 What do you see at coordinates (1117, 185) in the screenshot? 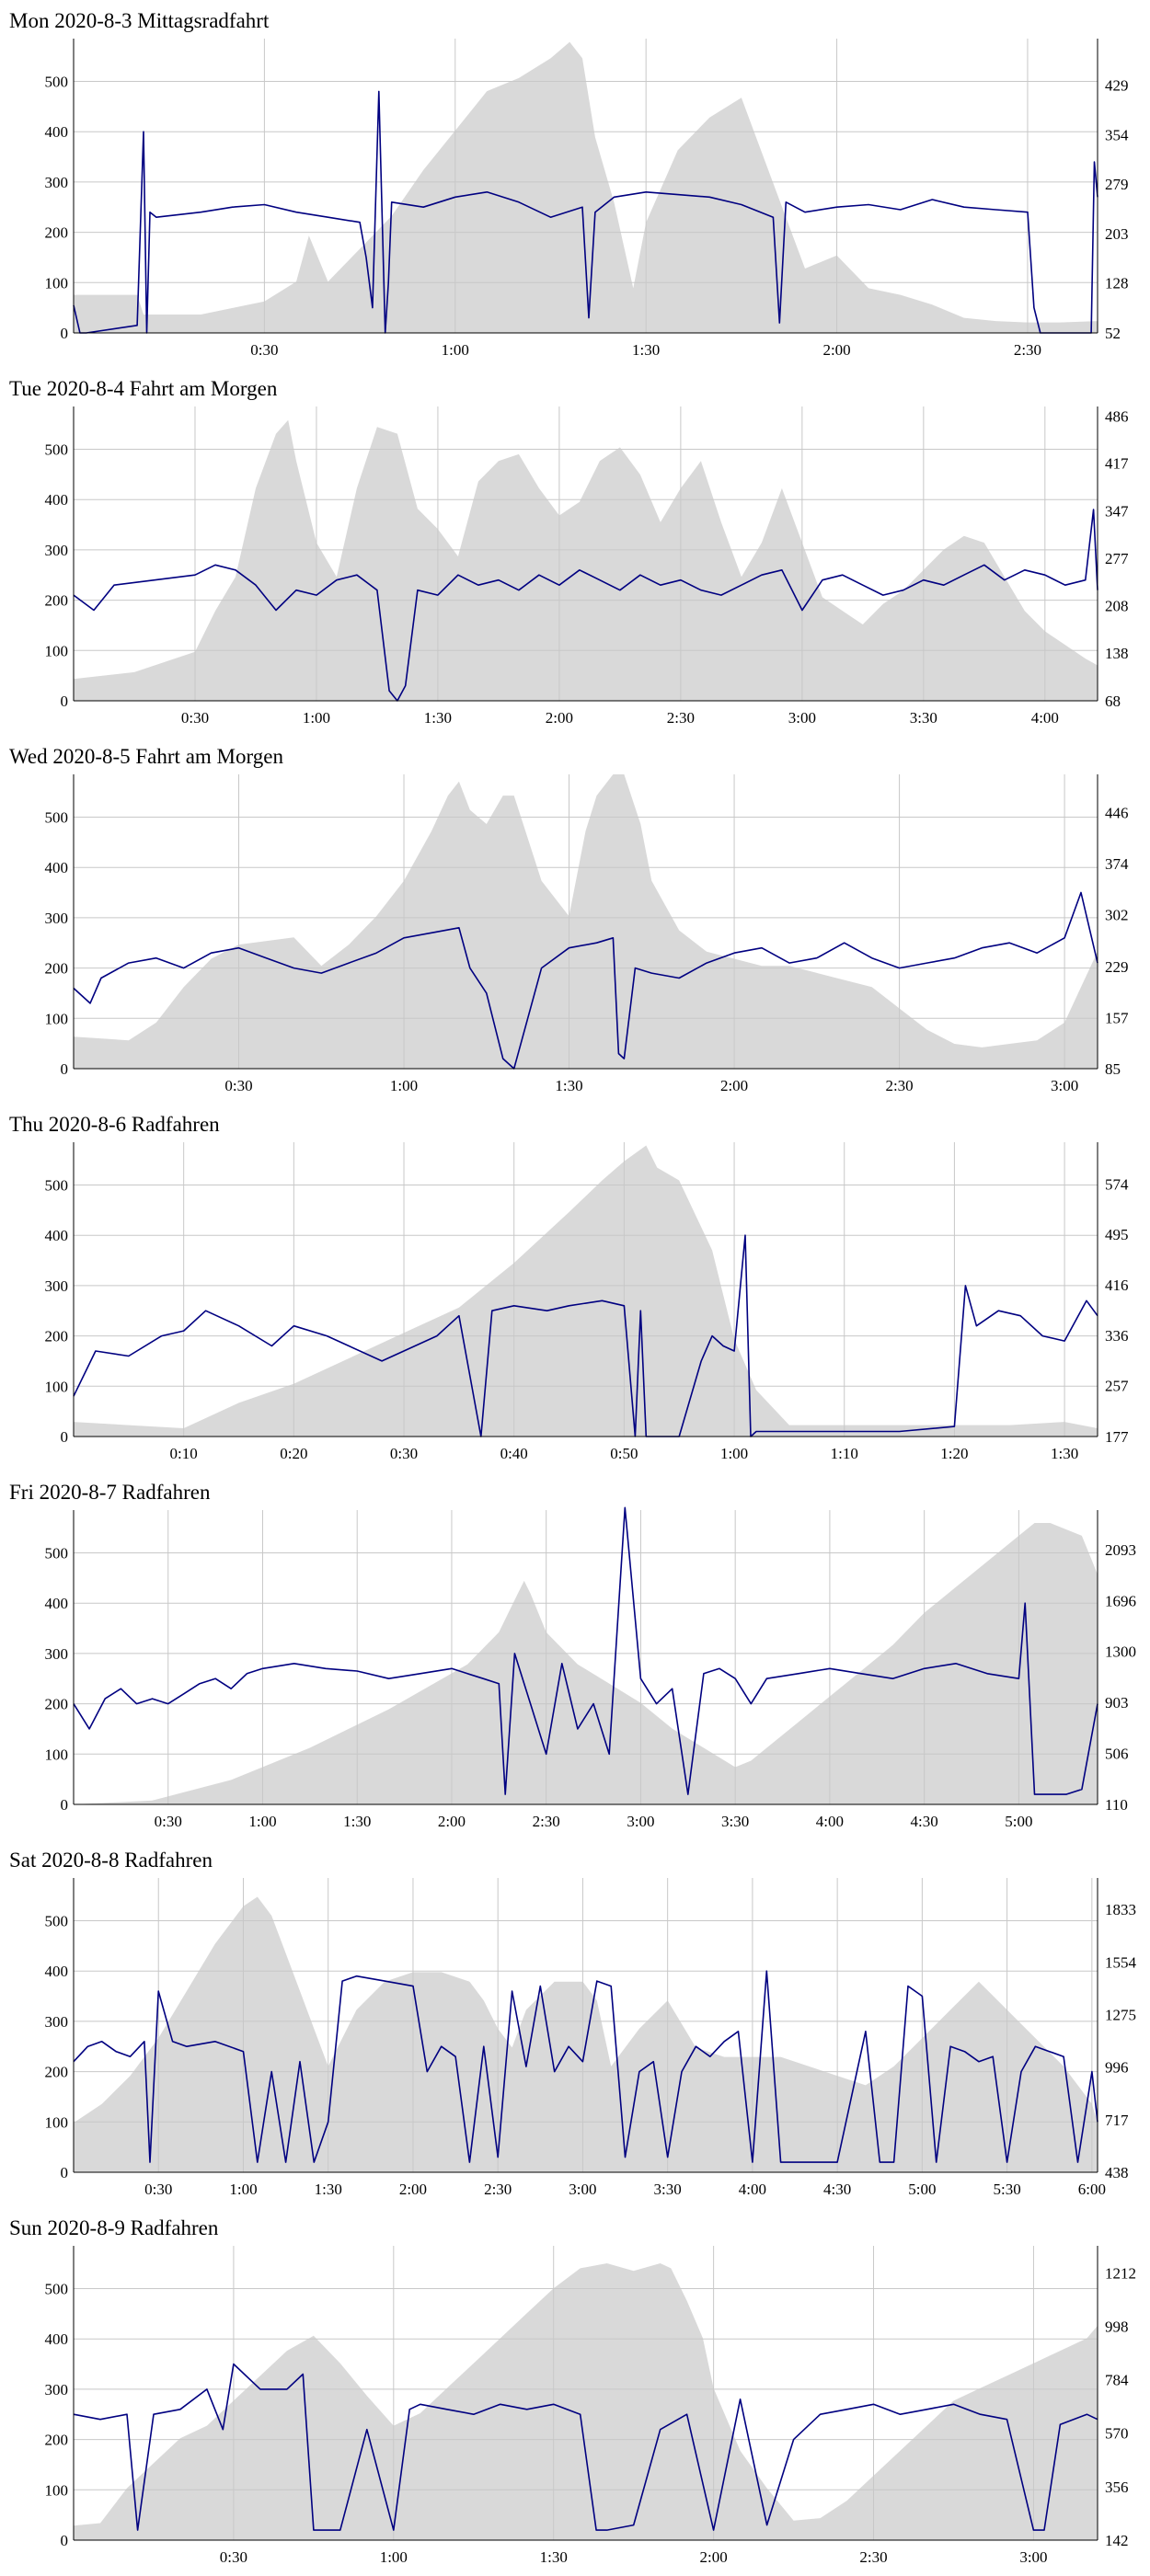
I see `y-right-tick-label: 279` at bounding box center [1117, 185].